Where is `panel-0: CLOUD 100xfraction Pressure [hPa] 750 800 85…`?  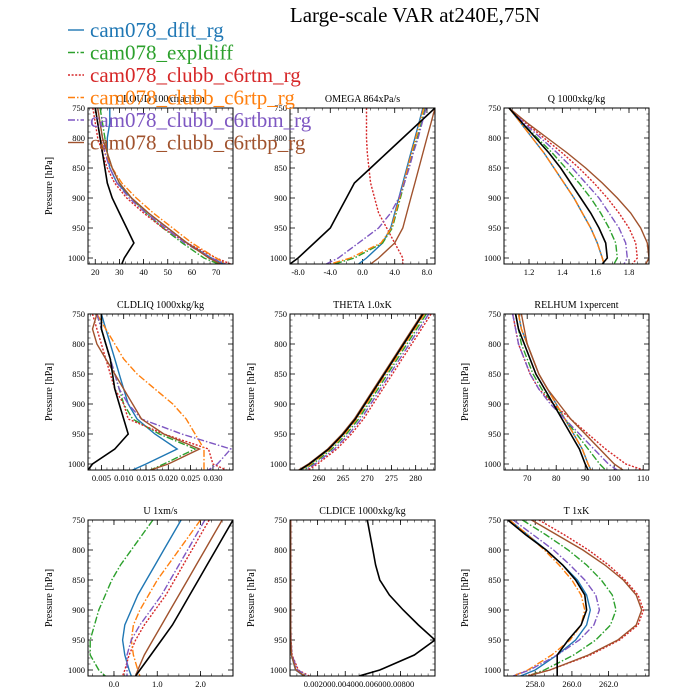
panel-0: CLOUD 100xfraction Pressure [hPa] 750 800 85… is located at coordinates (139, 185).